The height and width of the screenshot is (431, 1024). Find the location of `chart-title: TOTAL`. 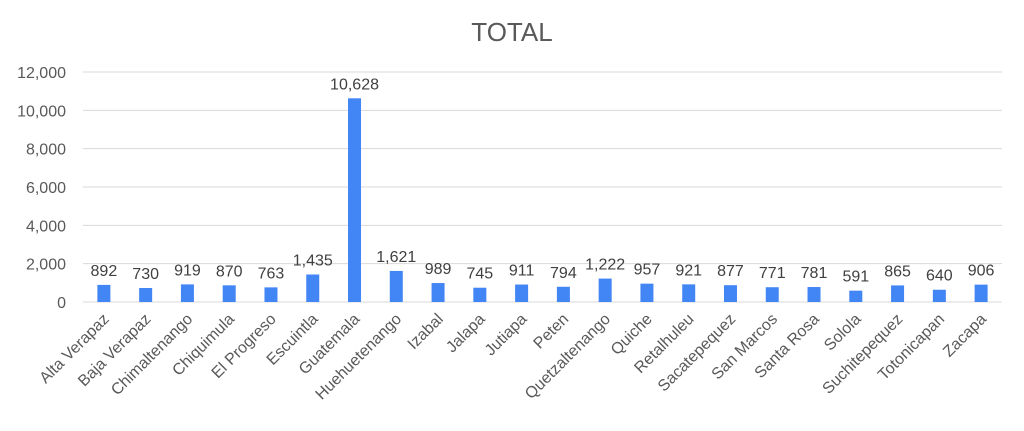

chart-title: TOTAL is located at coordinates (511, 32).